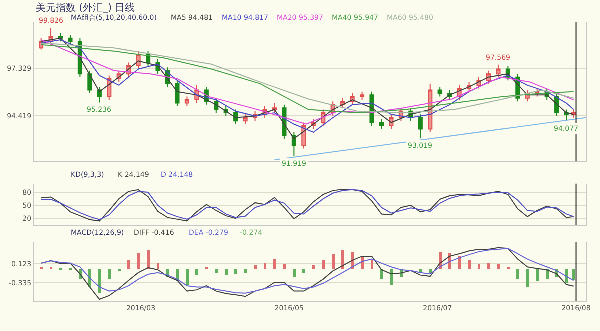 Image resolution: width=600 pixels, height=331 pixels. What do you see at coordinates (86, 8) in the screenshot?
I see `chart-title: 美元指数 (外汇_) 日线` at bounding box center [86, 8].